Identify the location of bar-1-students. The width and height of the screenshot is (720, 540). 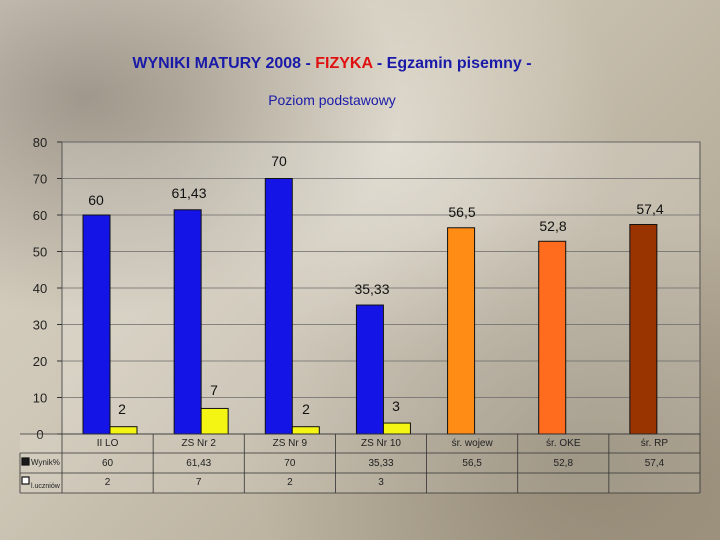
(123, 430).